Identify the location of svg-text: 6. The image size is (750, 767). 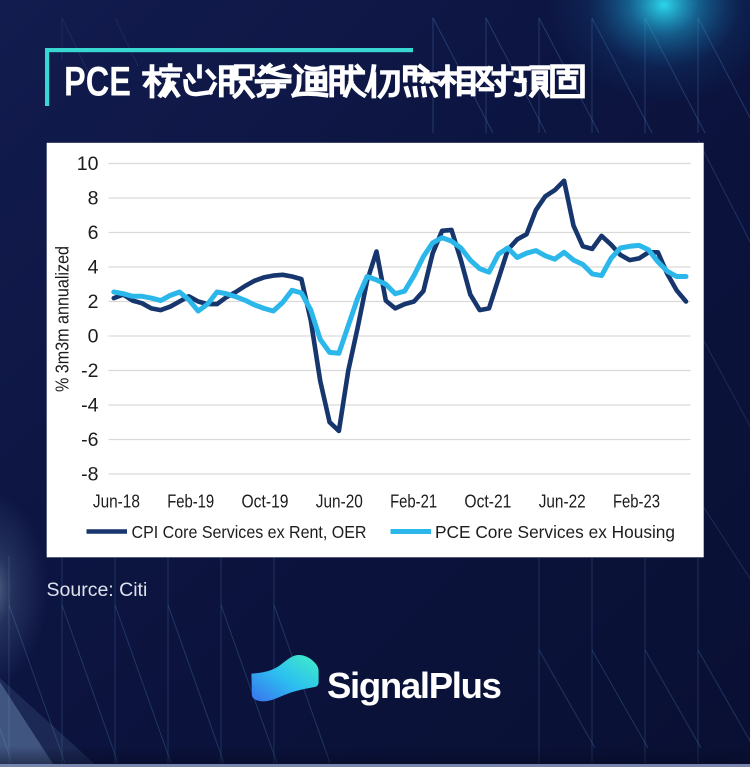
(93, 233).